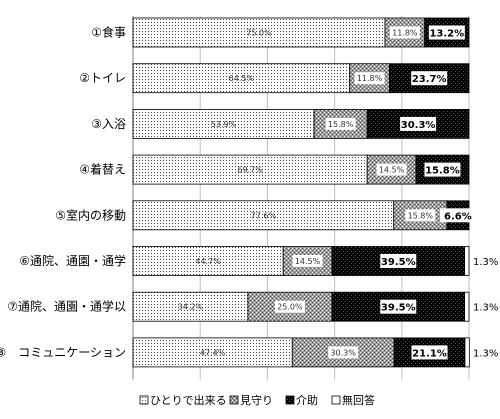 The image size is (500, 419). I want to click on value-label-7-1: 30.3%, so click(343, 352).